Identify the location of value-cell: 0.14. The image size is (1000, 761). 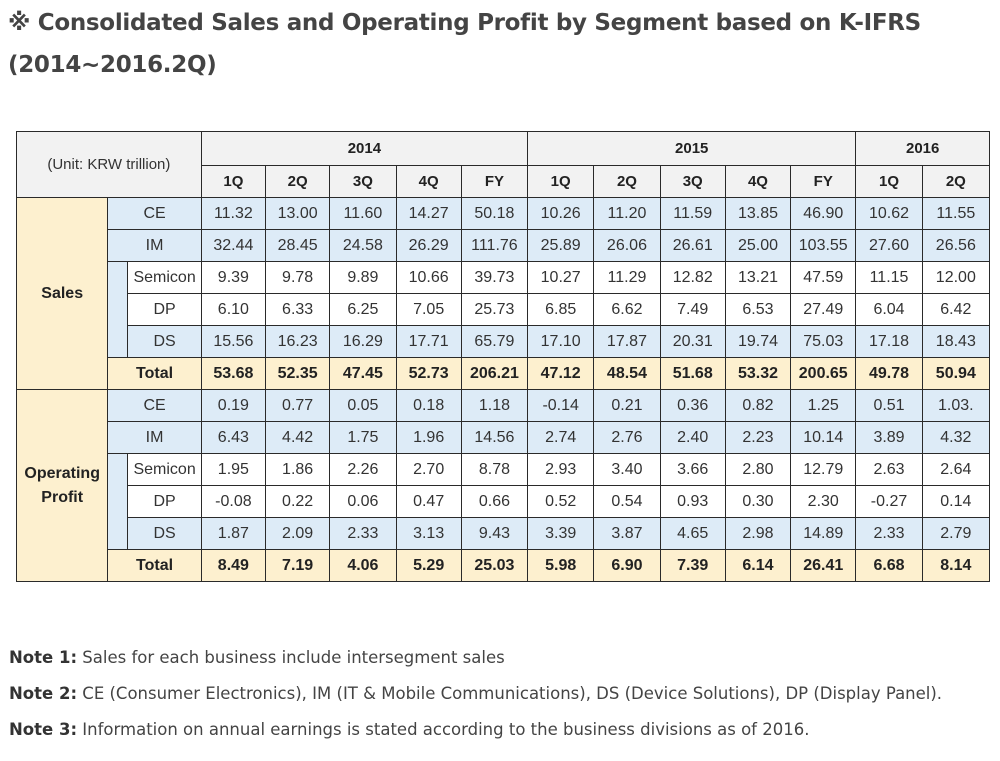
(956, 501).